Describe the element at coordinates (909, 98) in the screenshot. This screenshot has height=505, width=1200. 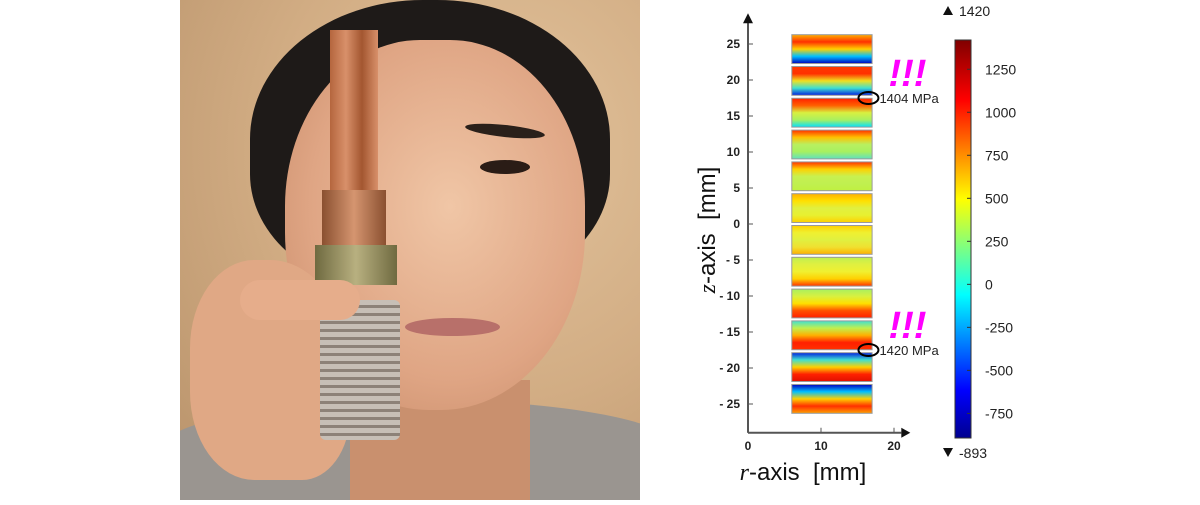
I see `stress-value-label: 1404 MPa` at that location.